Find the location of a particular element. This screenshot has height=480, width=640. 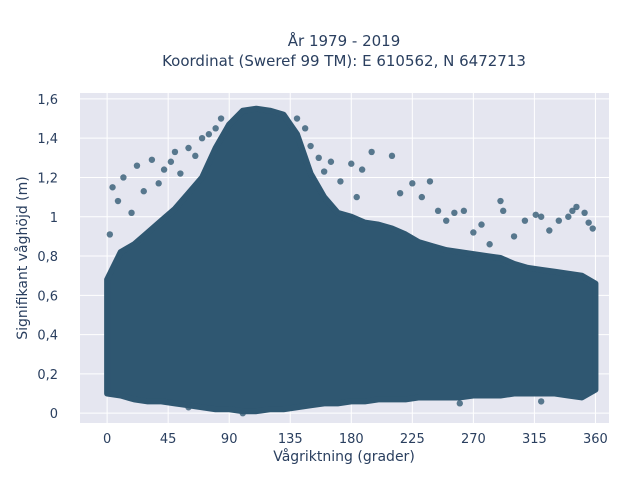

y-tick-label: 1,2 is located at coordinates (47, 178).